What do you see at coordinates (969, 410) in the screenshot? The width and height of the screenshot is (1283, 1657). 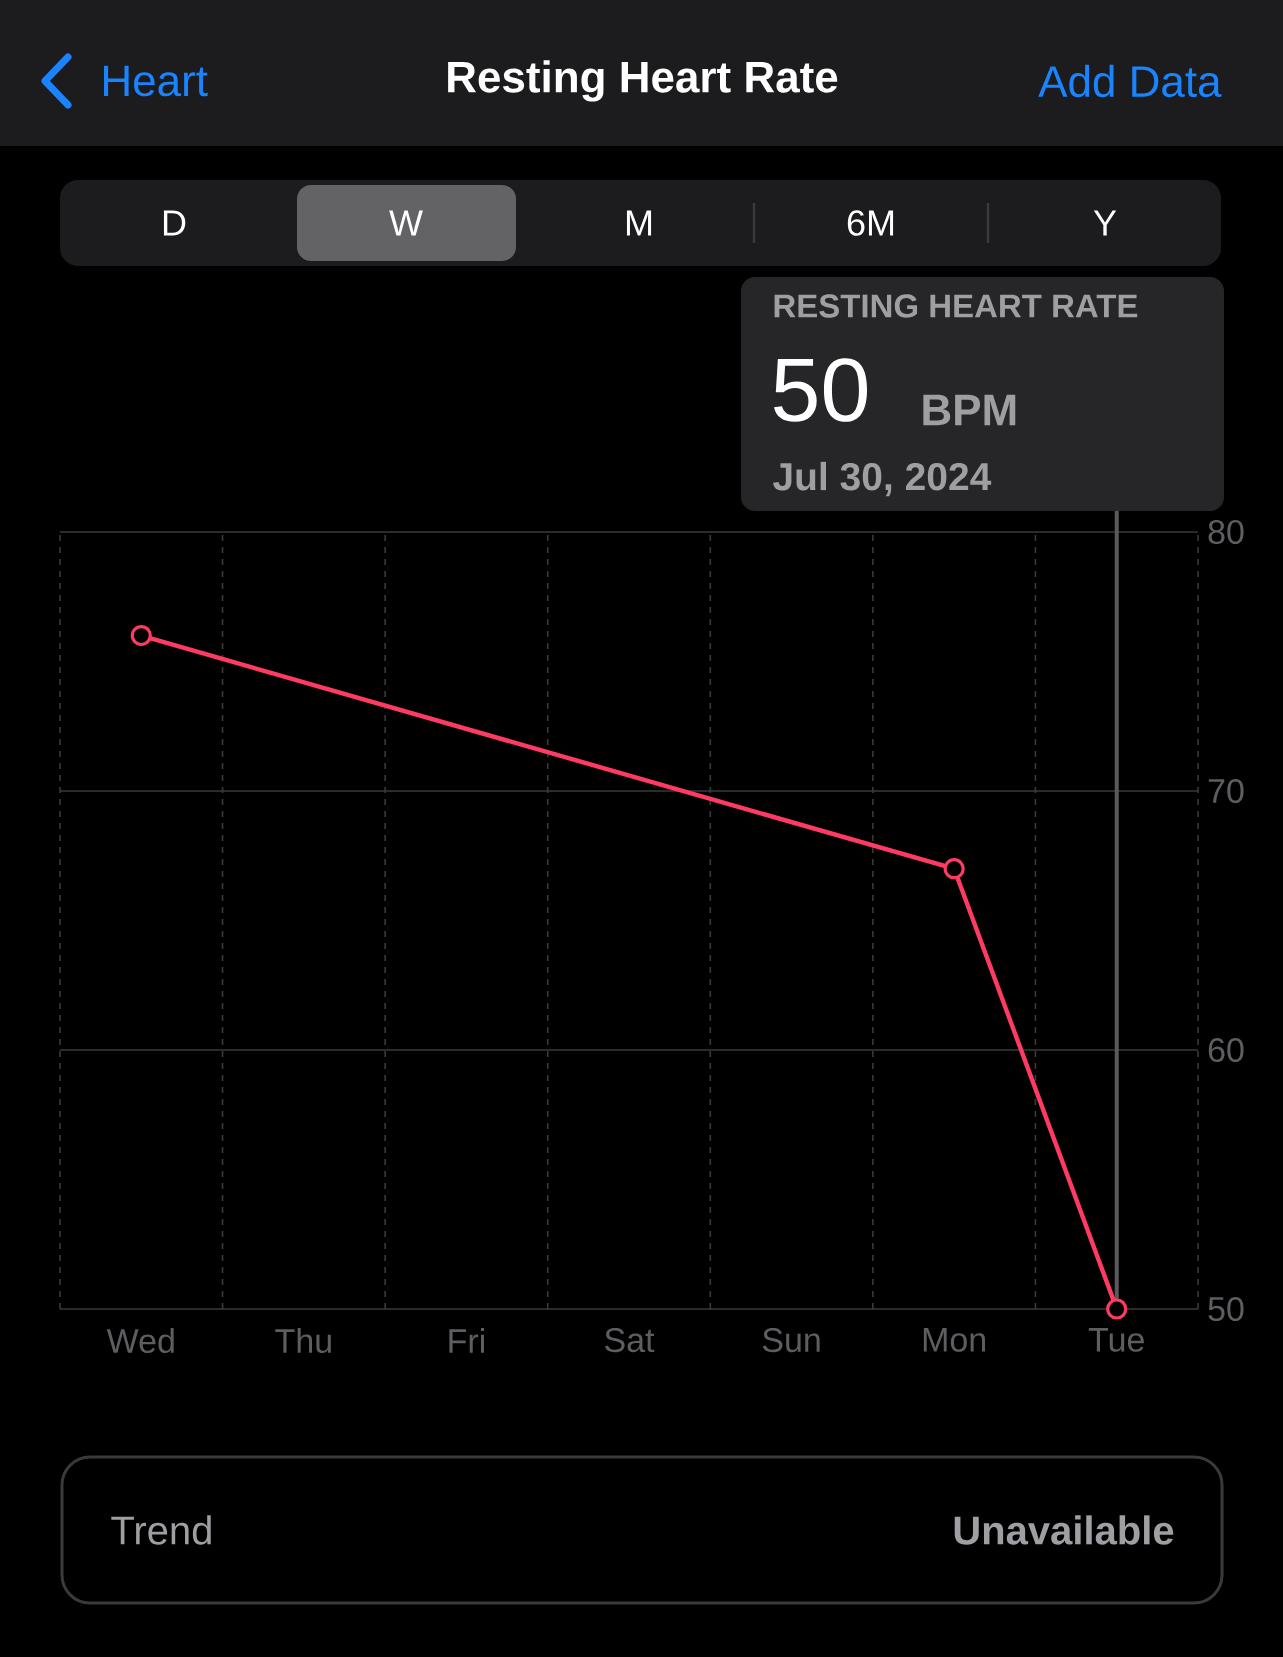 I see `text: BPM` at bounding box center [969, 410].